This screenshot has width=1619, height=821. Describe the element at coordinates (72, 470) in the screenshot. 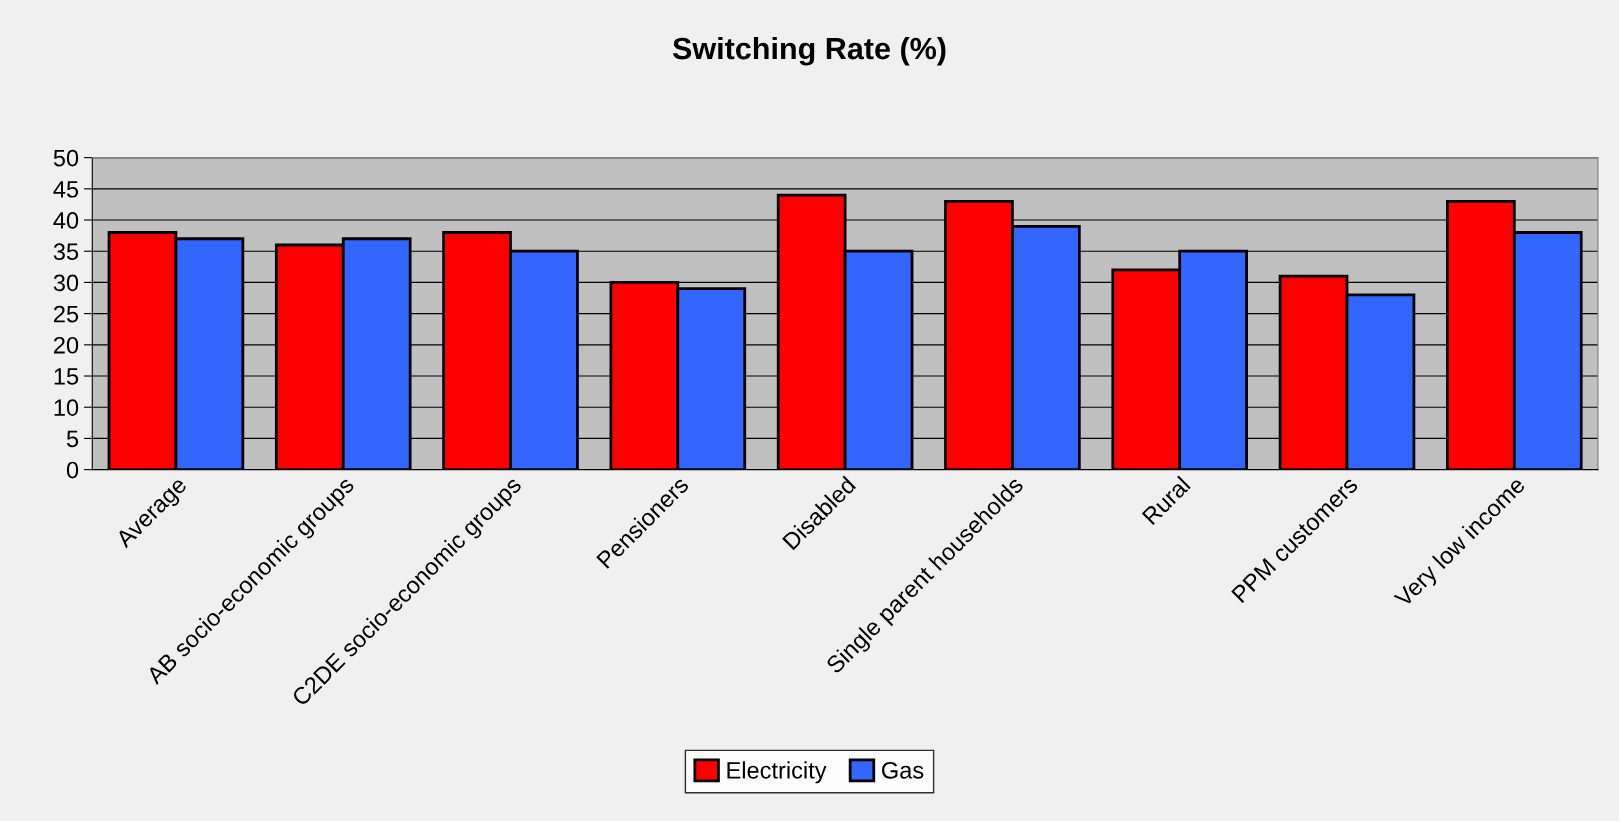

I see `y-tick-label: 0` at that location.